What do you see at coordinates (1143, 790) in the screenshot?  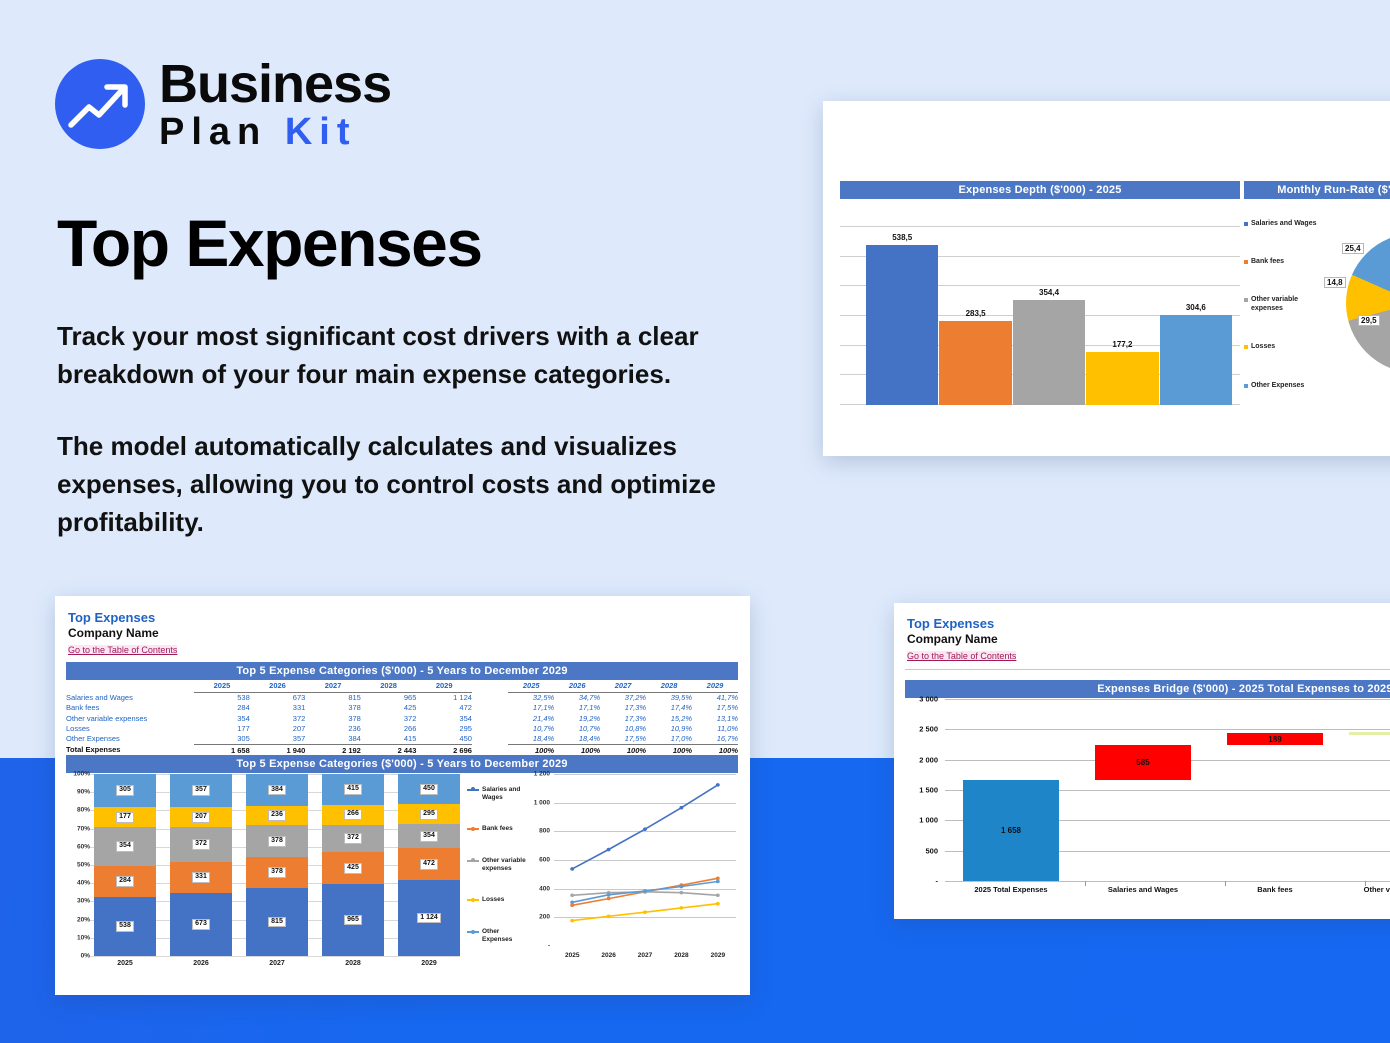 I see `waterfall-column: 585` at bounding box center [1143, 790].